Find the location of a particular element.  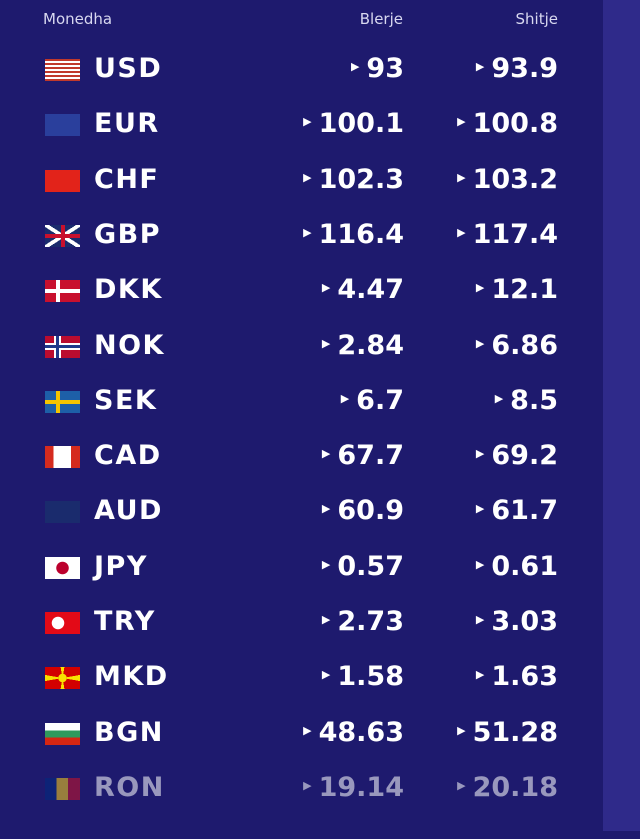

buy-rate: ▶ 2.84 is located at coordinates (363, 345).